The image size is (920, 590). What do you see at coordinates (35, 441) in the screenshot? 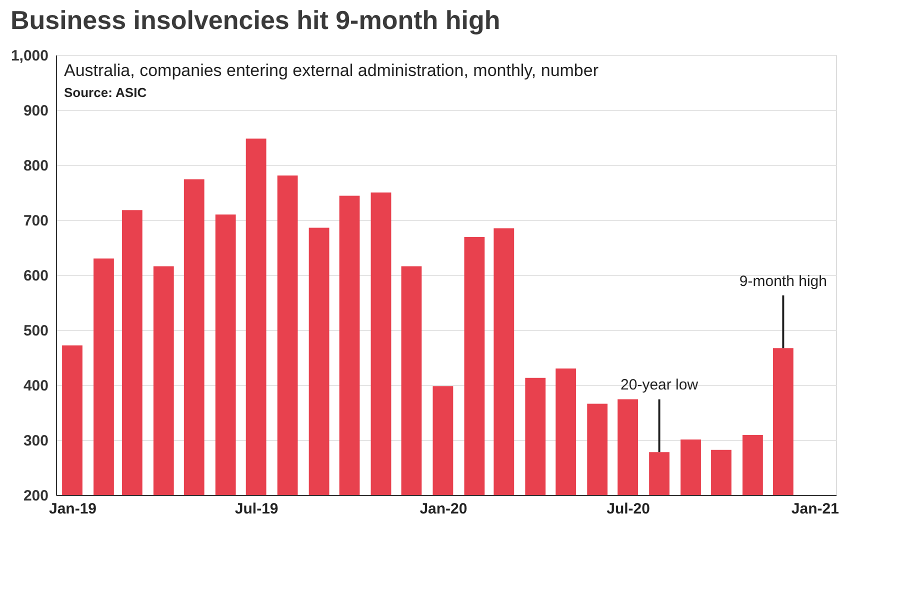
I see `y-tick-label: 300` at bounding box center [35, 441].